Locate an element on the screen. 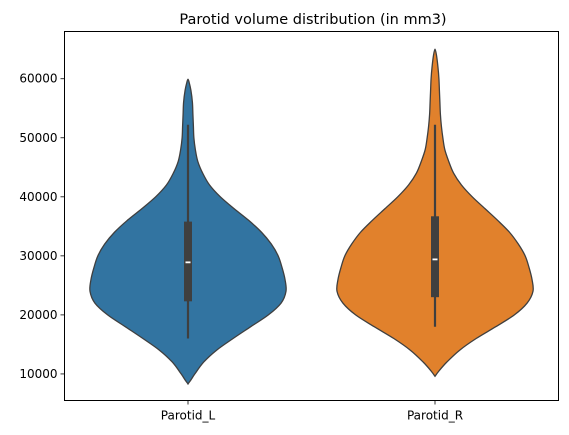 Image resolution: width=569 pixels, height=435 pixels. x-axis: Parotid_L Parotid_R is located at coordinates (312, 411).